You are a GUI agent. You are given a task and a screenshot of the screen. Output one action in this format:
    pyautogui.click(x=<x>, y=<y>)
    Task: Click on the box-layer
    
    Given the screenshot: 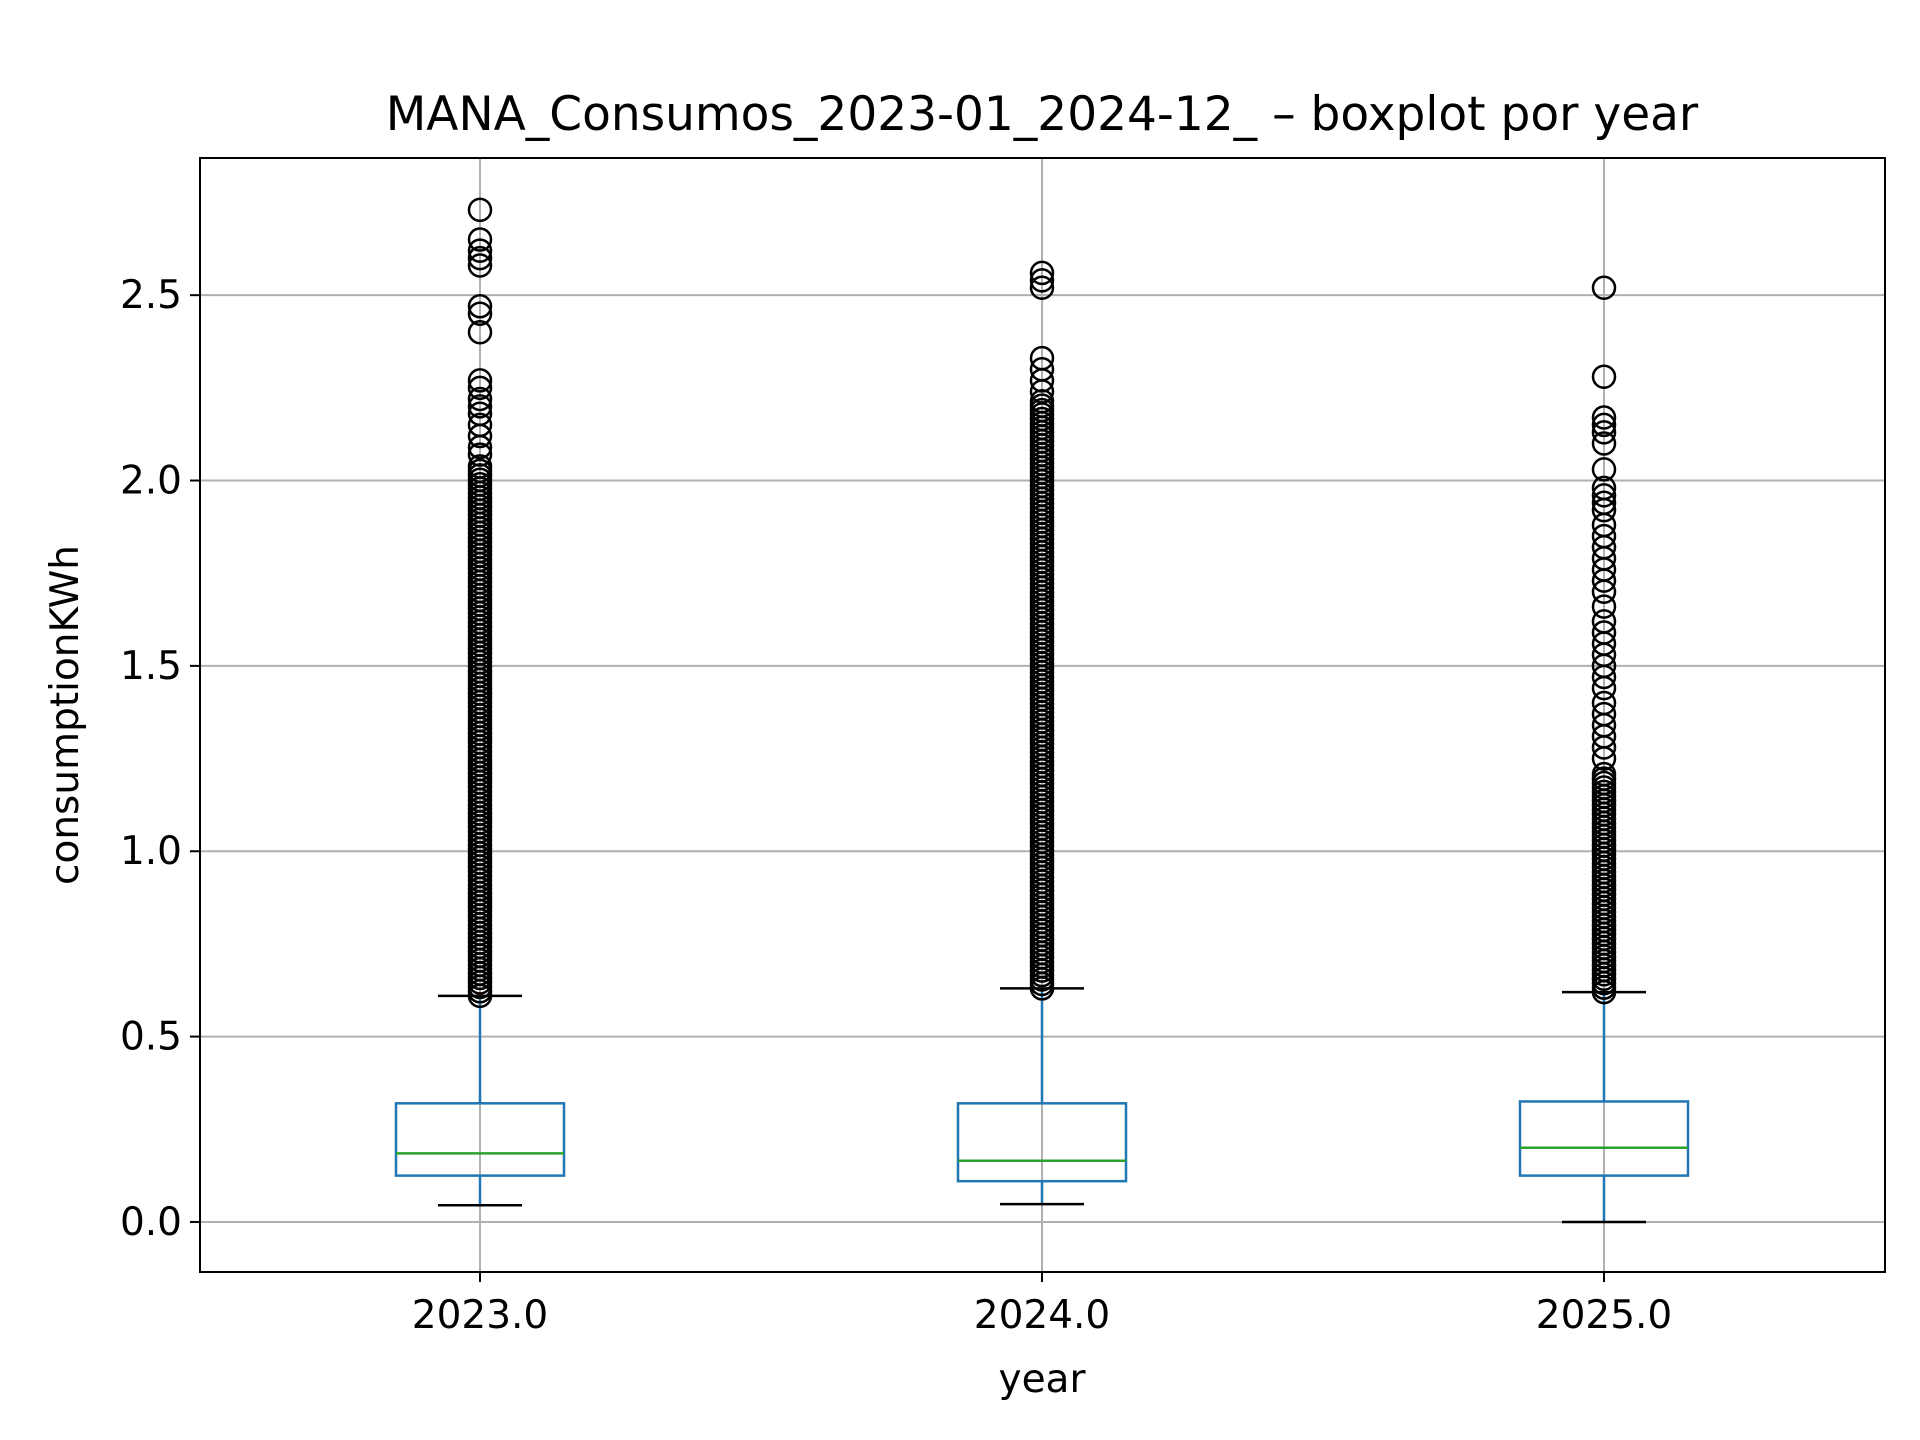 What is the action you would take?
    pyautogui.click(x=1042, y=1105)
    